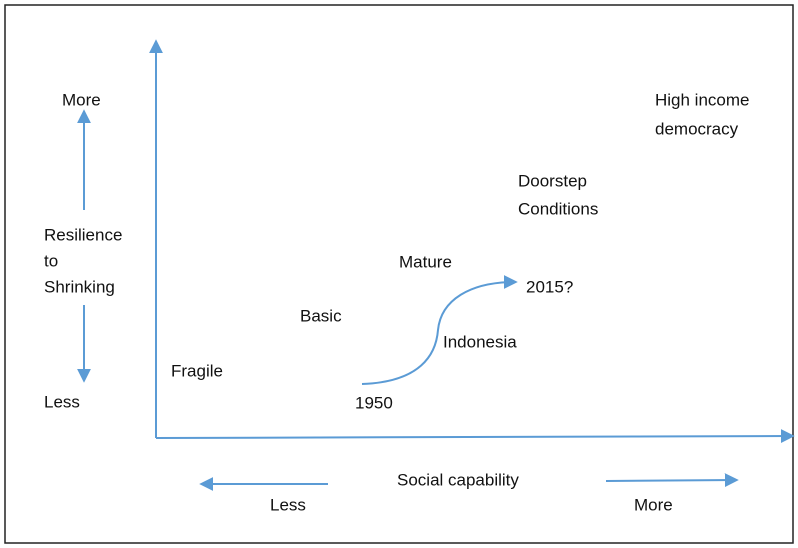 The width and height of the screenshot is (798, 548). What do you see at coordinates (62, 401) in the screenshot?
I see `y-less: Less` at bounding box center [62, 401].